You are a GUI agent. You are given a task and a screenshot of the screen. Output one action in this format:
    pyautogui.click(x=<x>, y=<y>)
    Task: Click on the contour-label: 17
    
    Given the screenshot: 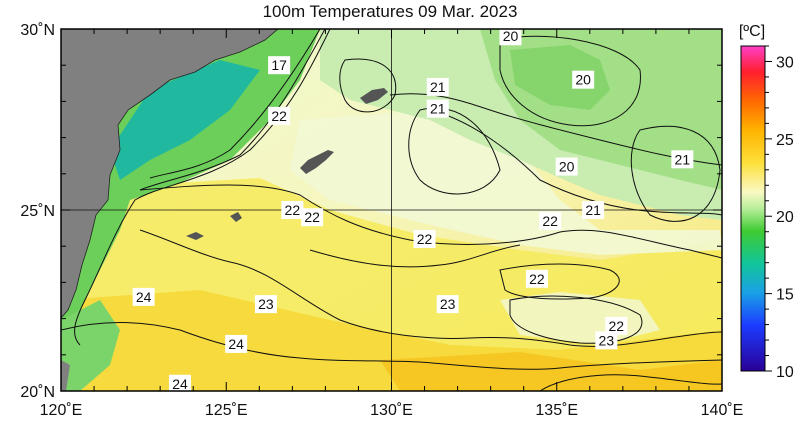 What is the action you would take?
    pyautogui.click(x=279, y=65)
    